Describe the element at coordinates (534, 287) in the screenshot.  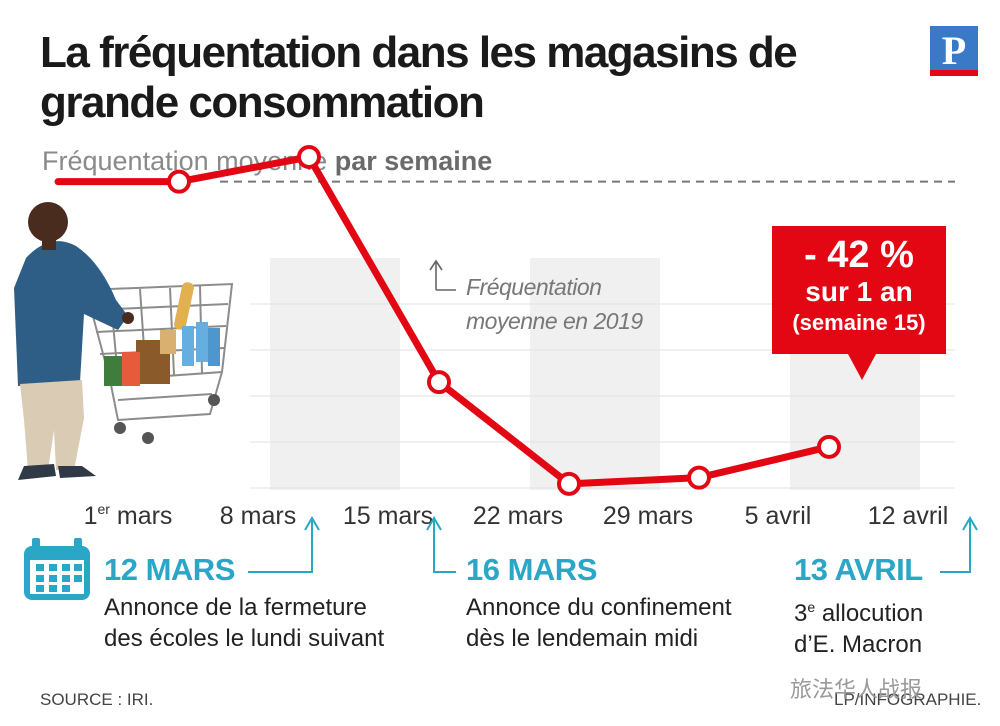
I see `reference-label-line1: Fréquentation` at that location.